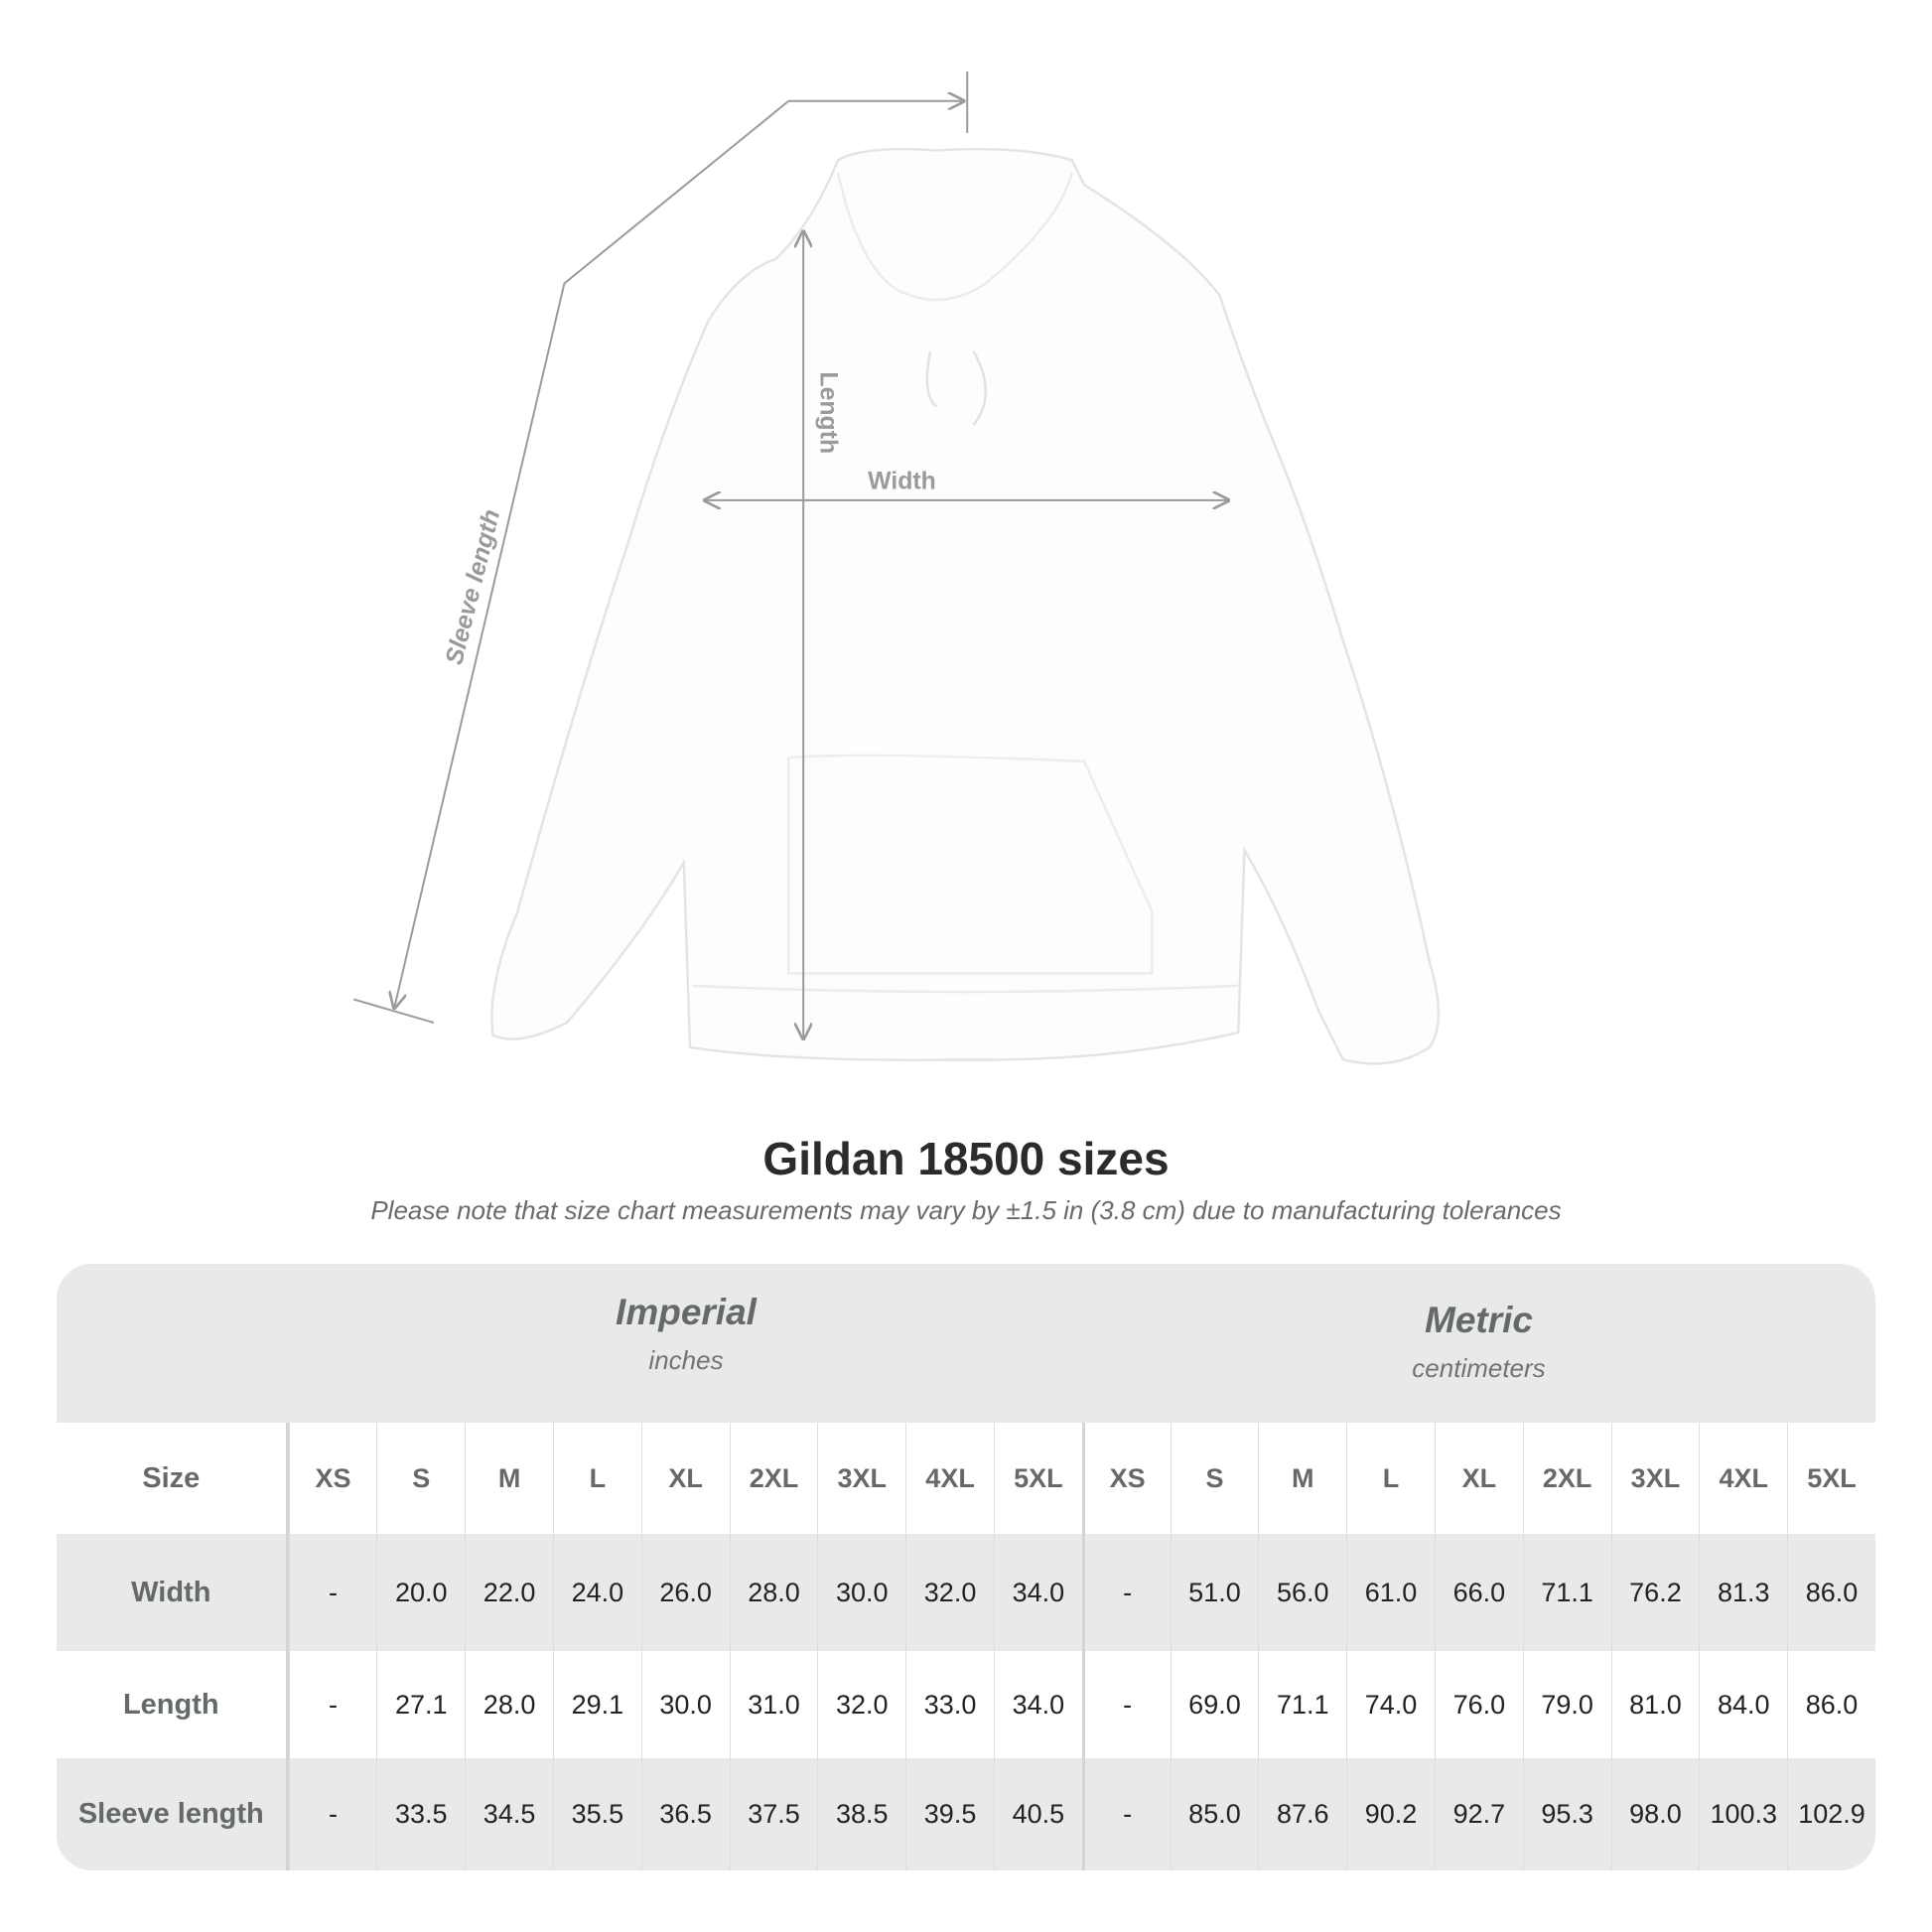 The image size is (1932, 1932). I want to click on imperial-title: Imperial, so click(687, 1312).